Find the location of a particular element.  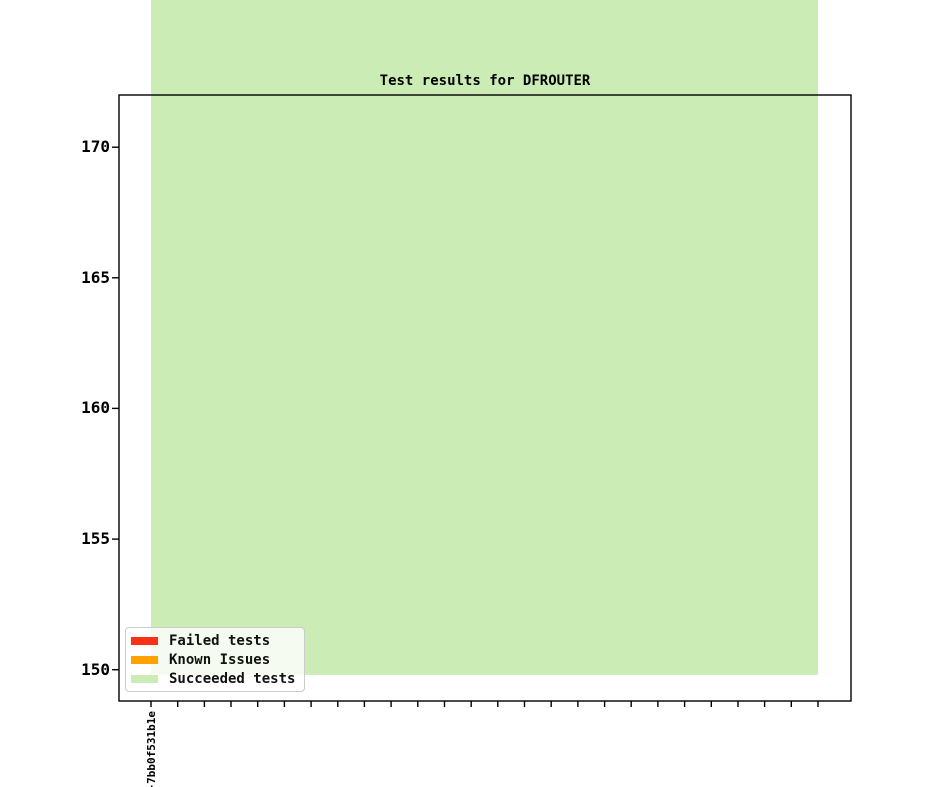

legend-entry-succeeded-tests: Succeeded tests is located at coordinates (214, 678).